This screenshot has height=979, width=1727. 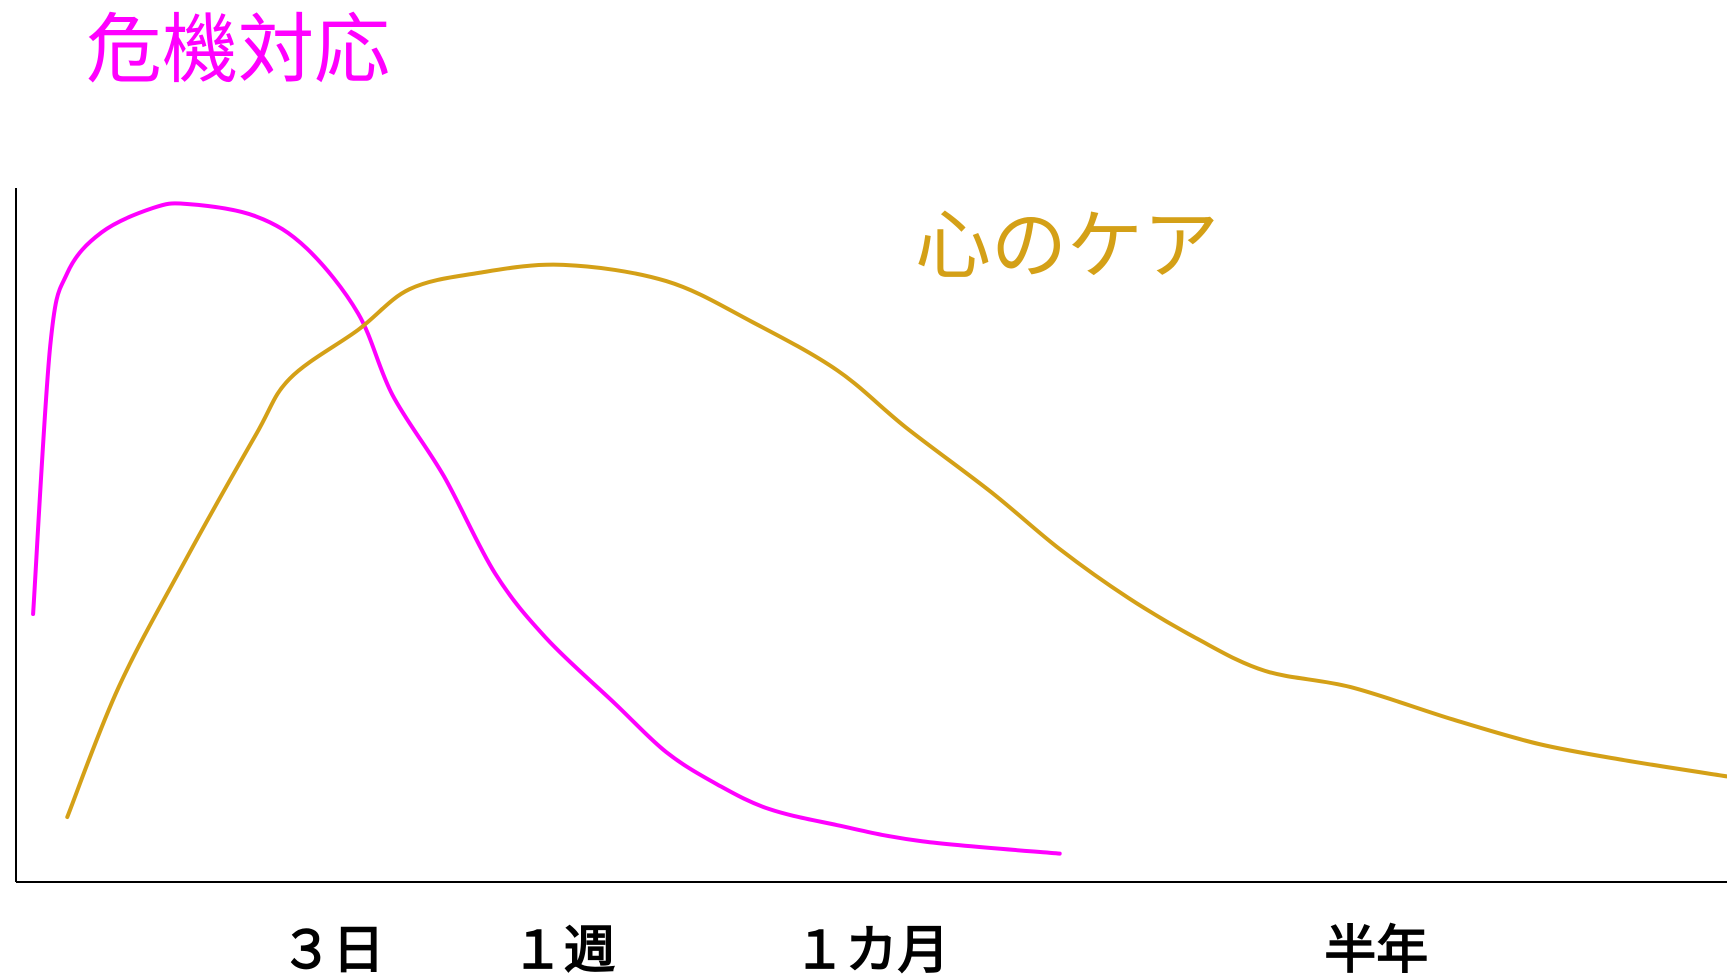 I want to click on x-tick-label-1-week: １週, so click(x=563, y=950).